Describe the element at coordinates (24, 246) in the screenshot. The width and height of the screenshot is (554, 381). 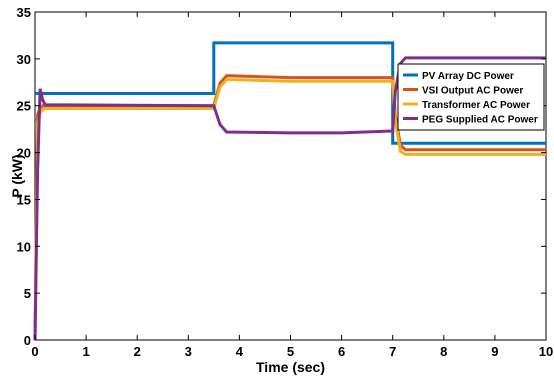
I see `y-tick-label: 10` at that location.